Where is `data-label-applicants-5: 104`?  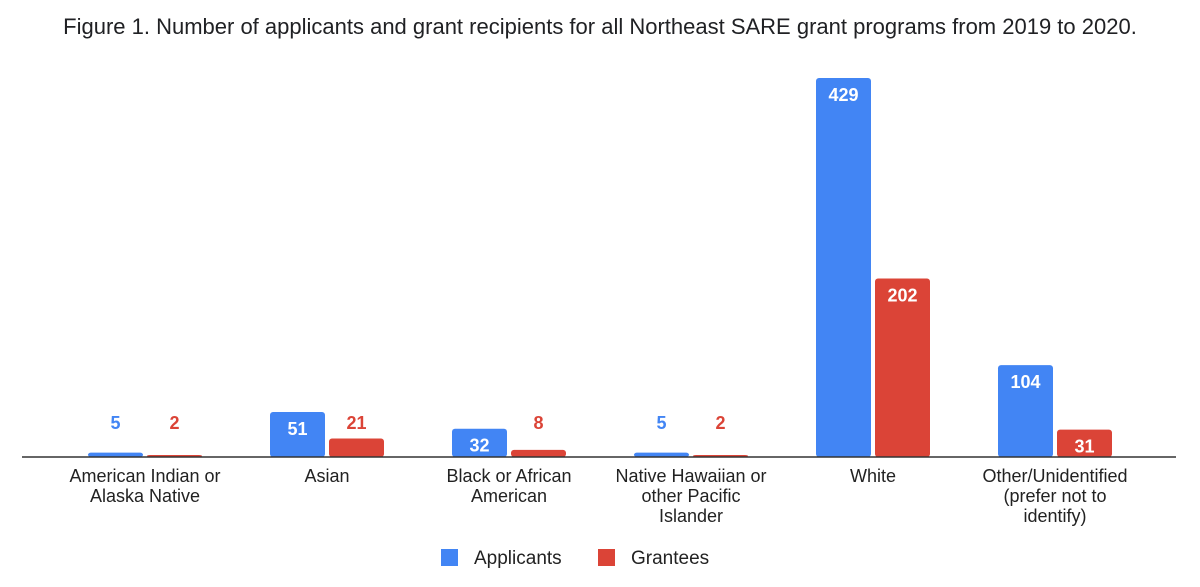 data-label-applicants-5: 104 is located at coordinates (1025, 382).